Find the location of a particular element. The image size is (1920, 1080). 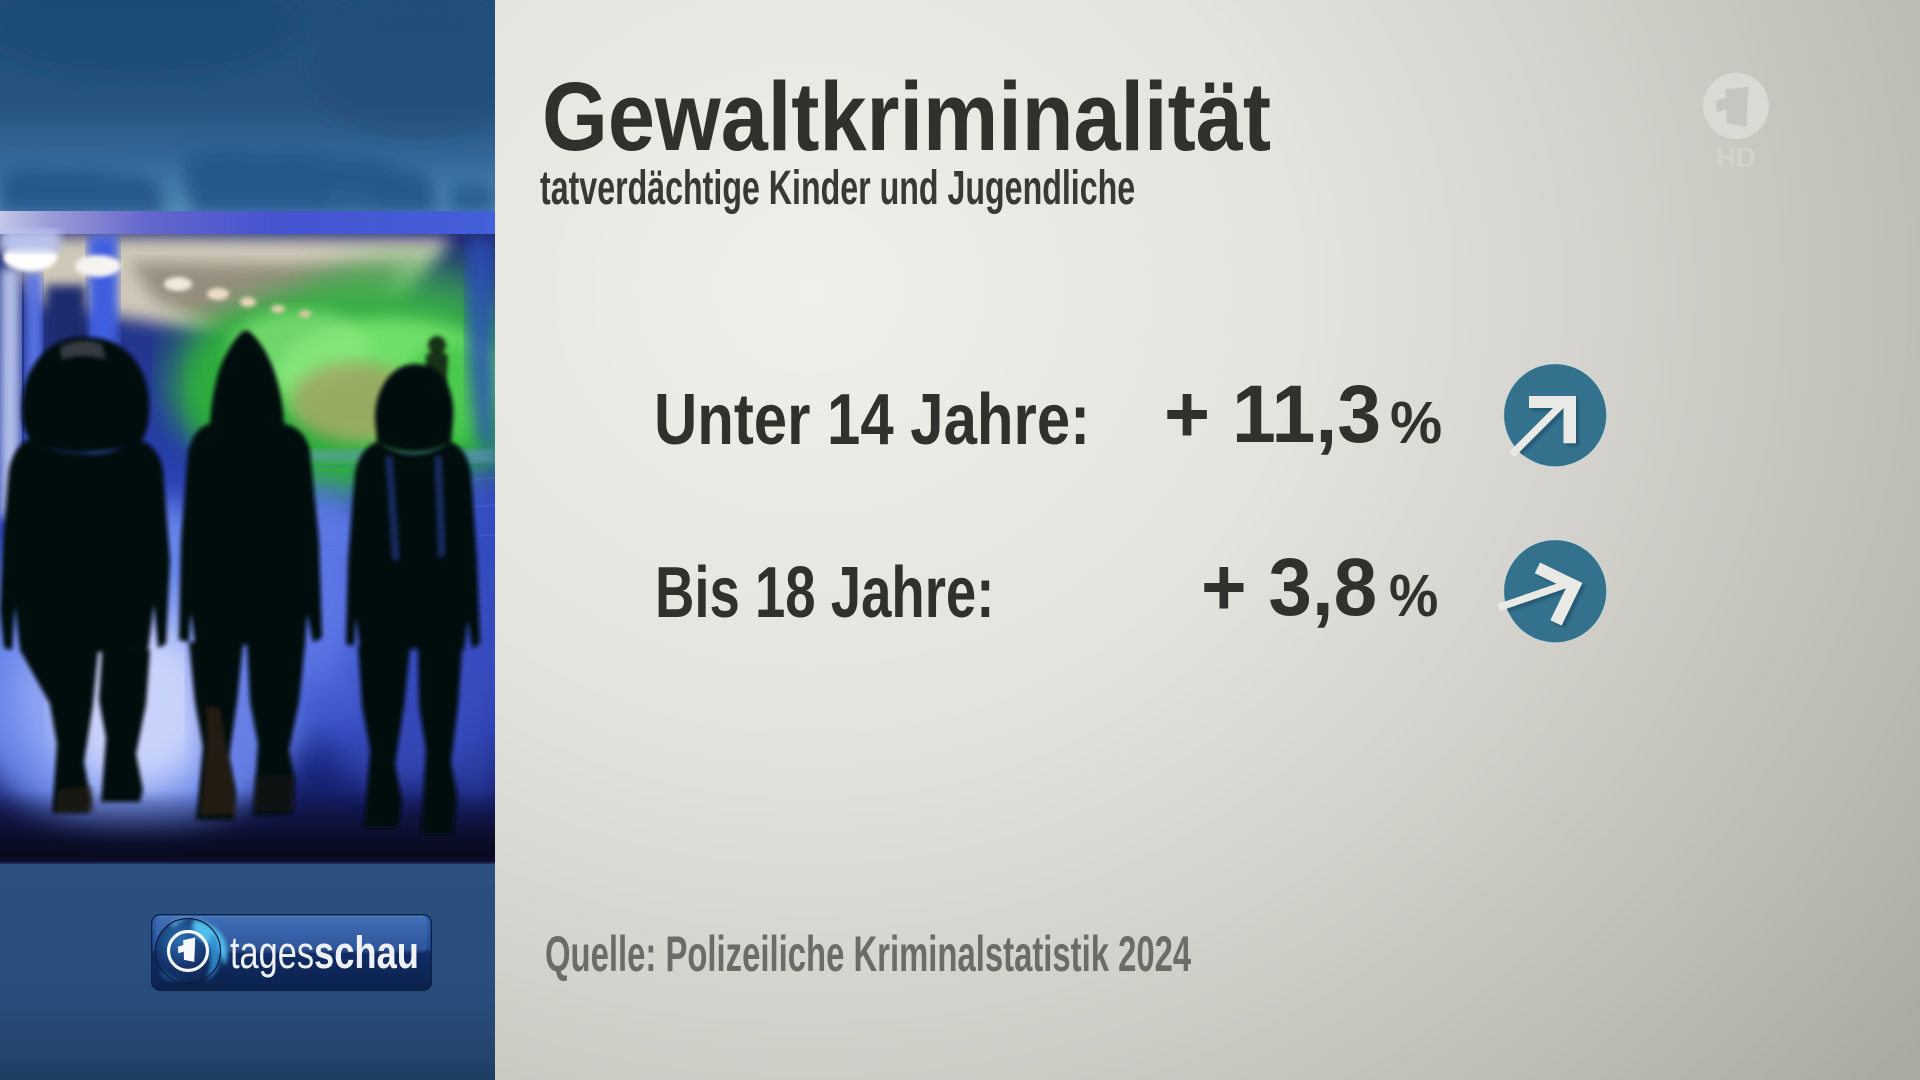

svg-text: tages is located at coordinates (272, 952).